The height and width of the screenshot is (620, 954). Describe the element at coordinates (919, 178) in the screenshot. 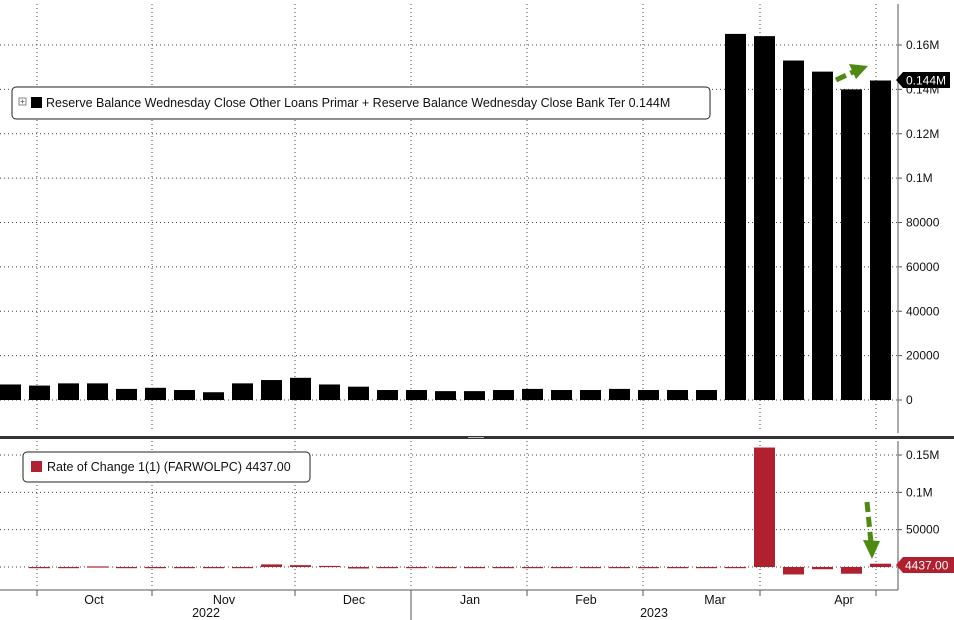

I see `top-tick-label-5: 0.1M` at that location.